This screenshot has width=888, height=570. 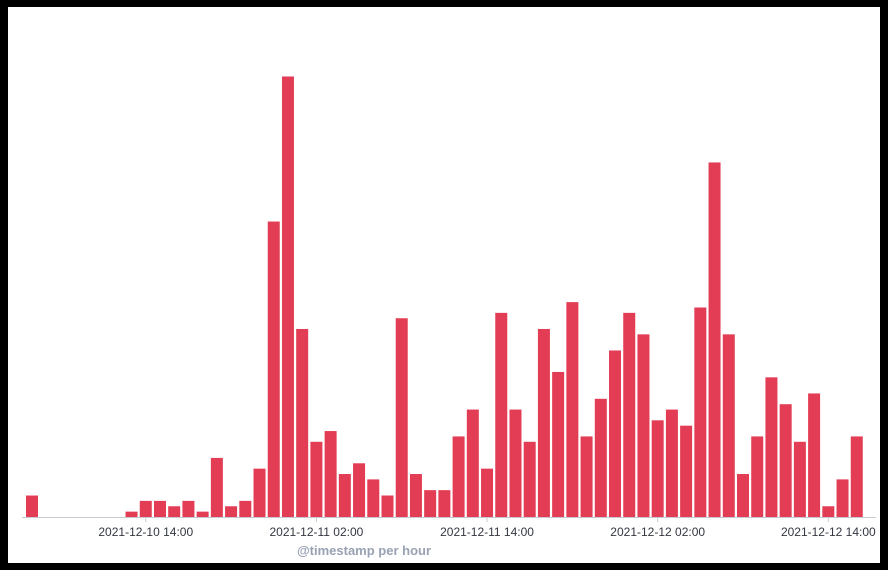 I want to click on x-tick-label: 2021-12-11 02:00, so click(x=316, y=532).